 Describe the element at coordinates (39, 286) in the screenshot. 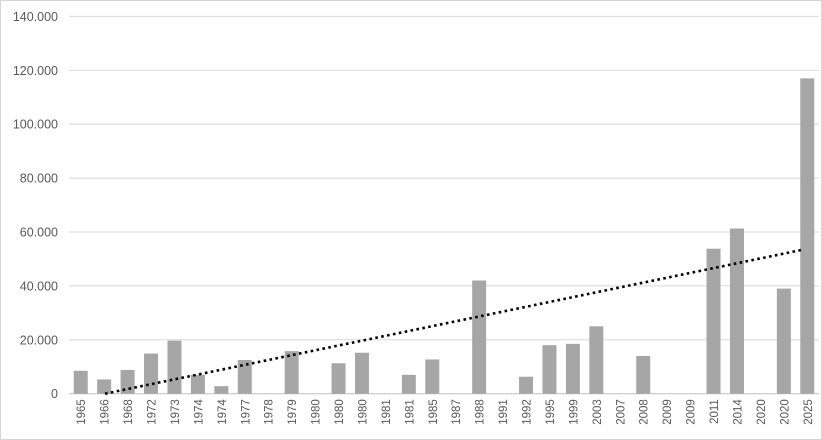

I see `y-tick-label: 40.000` at that location.